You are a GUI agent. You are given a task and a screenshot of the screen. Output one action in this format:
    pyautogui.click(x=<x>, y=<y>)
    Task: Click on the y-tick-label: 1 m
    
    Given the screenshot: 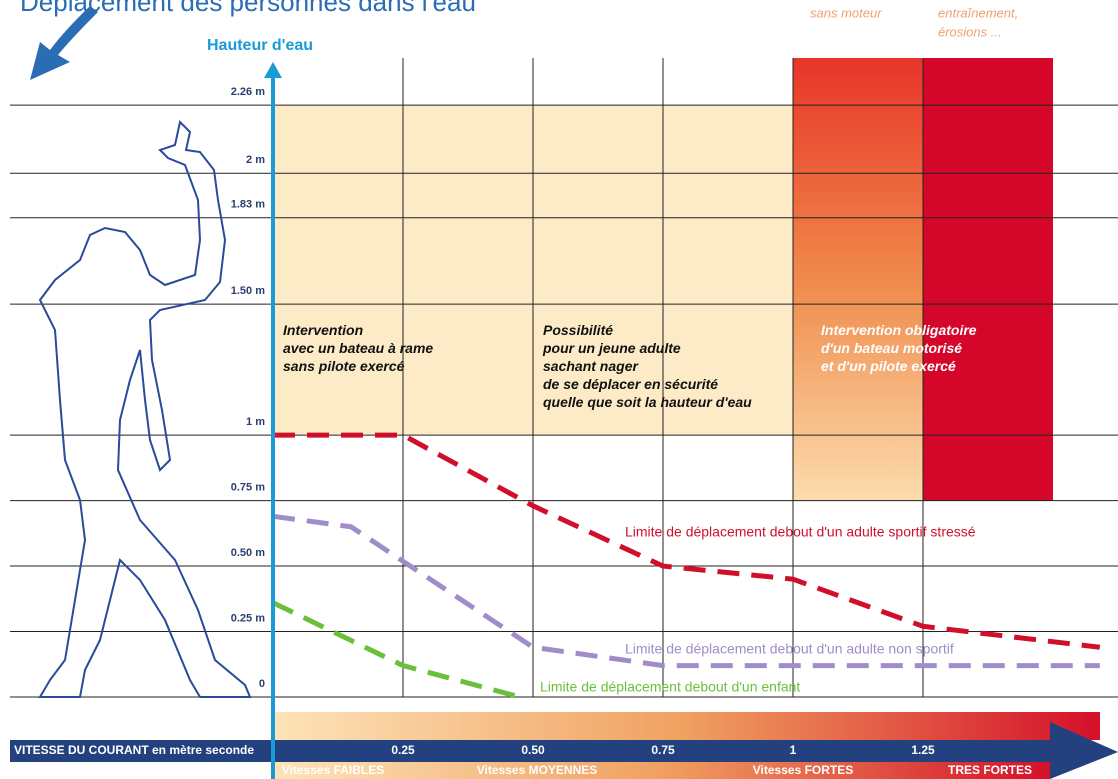 What is the action you would take?
    pyautogui.click(x=255, y=422)
    